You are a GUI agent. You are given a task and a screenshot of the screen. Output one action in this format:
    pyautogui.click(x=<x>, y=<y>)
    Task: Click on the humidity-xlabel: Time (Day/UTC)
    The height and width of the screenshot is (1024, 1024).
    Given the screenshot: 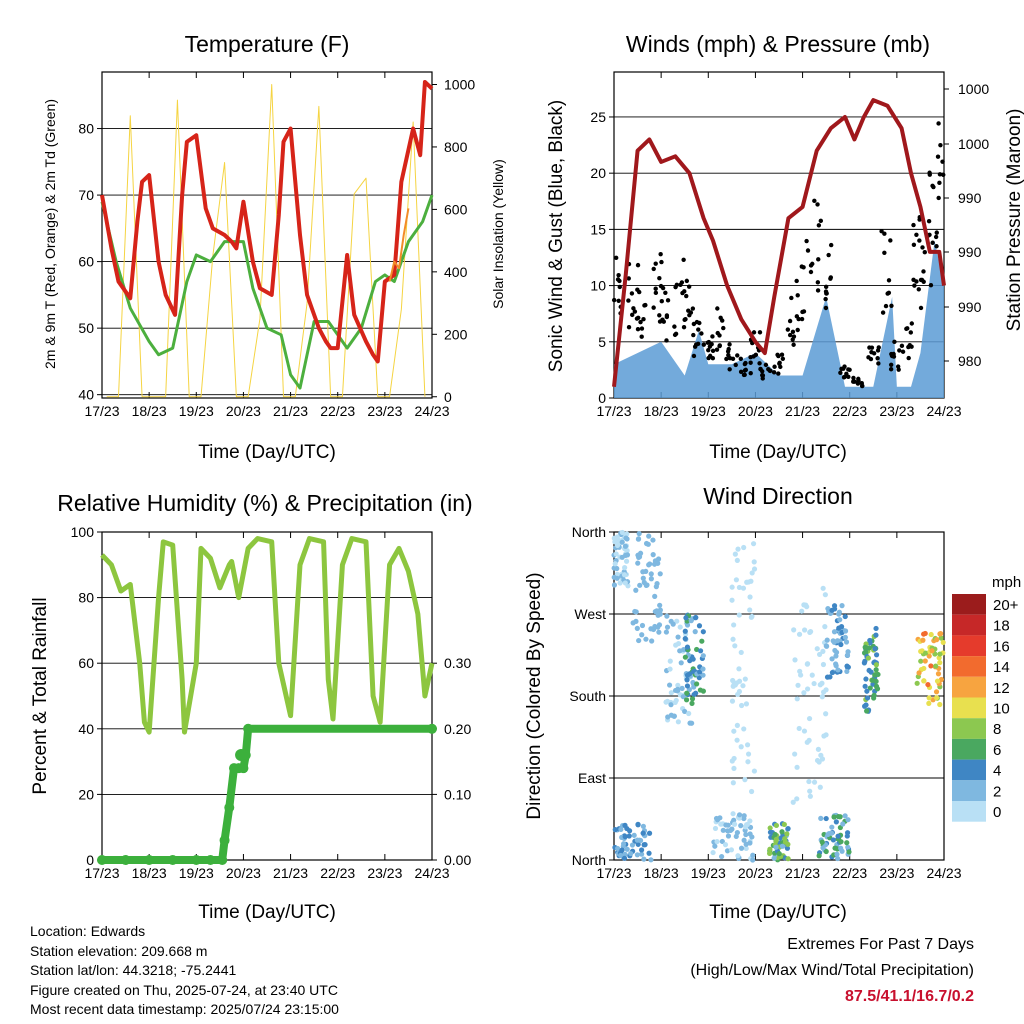 What is the action you would take?
    pyautogui.click(x=267, y=912)
    